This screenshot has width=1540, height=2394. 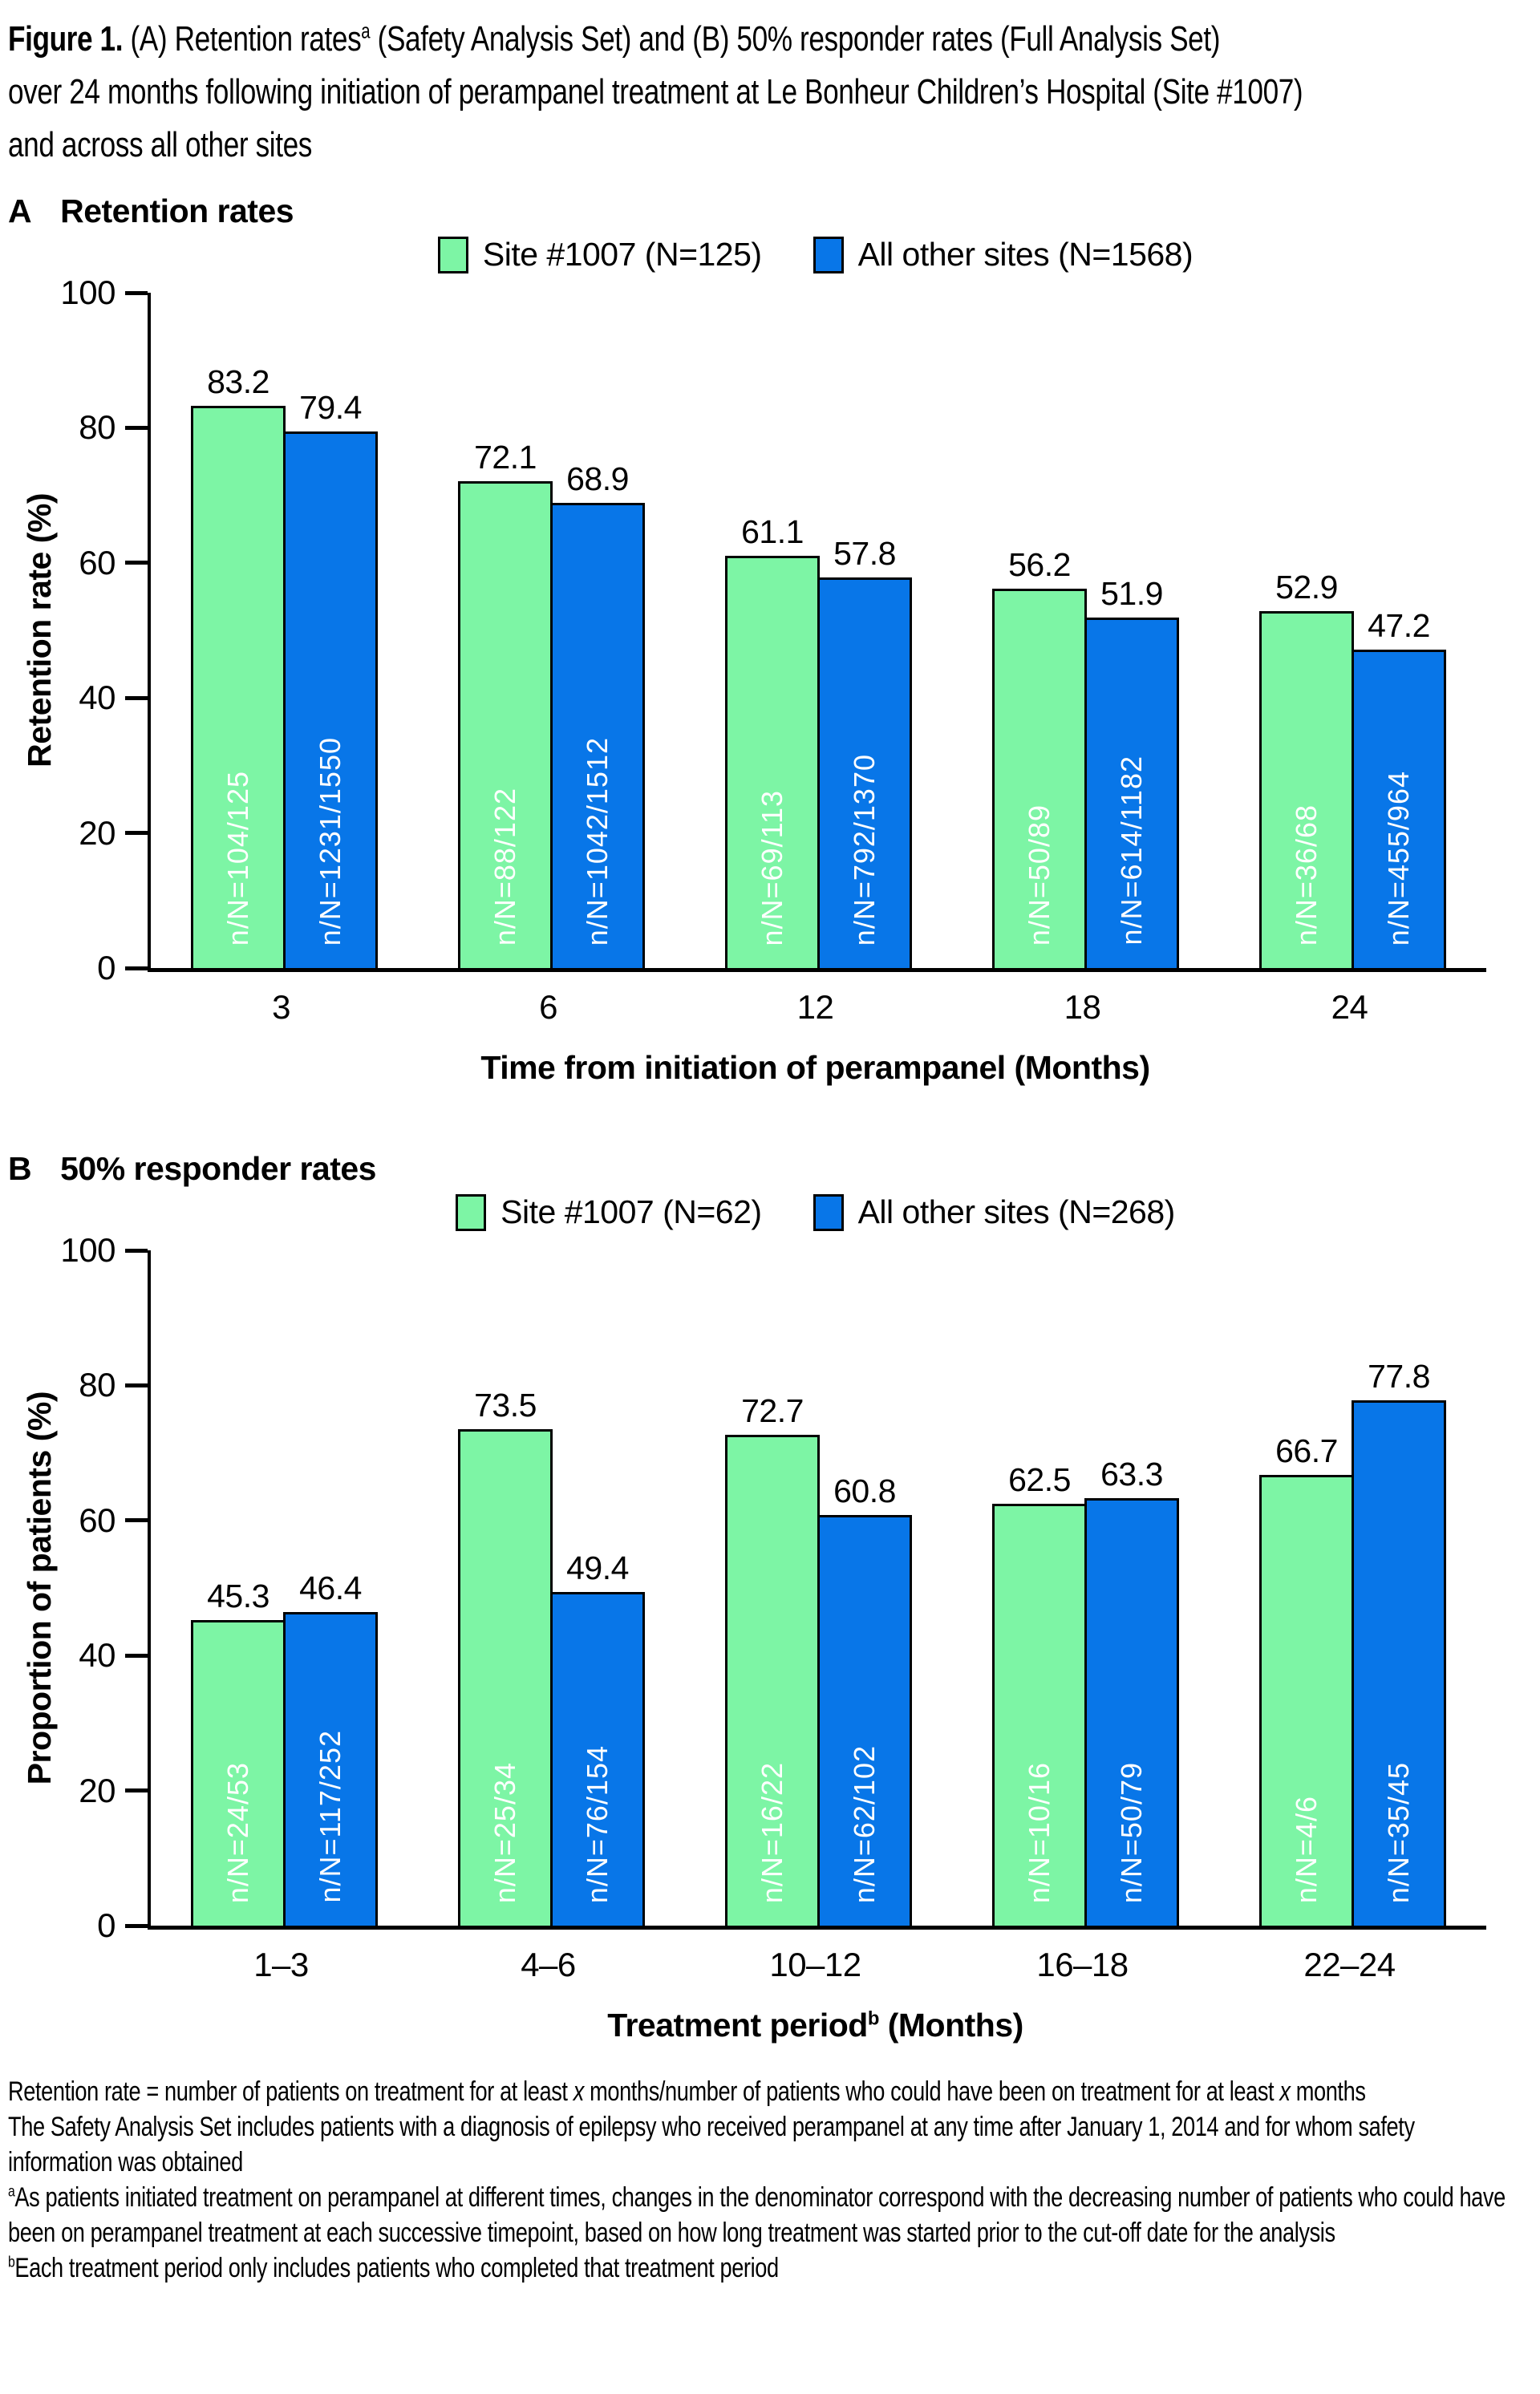 What do you see at coordinates (242, 39) in the screenshot?
I see `text-segment: (A) Retention rates` at bounding box center [242, 39].